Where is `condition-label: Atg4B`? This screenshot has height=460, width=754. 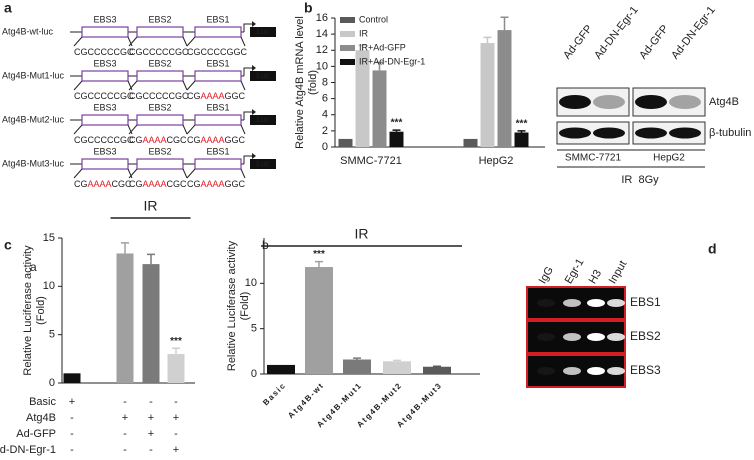 condition-label: Atg4B is located at coordinates (41, 418).